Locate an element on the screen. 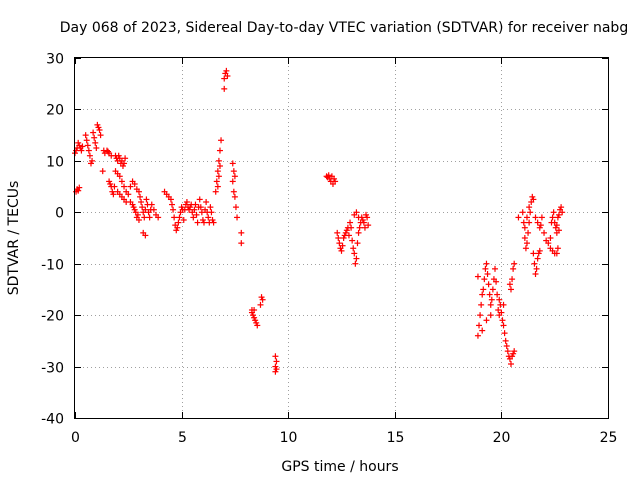 The height and width of the screenshot is (480, 640). x-tick-label: 15 is located at coordinates (396, 438).